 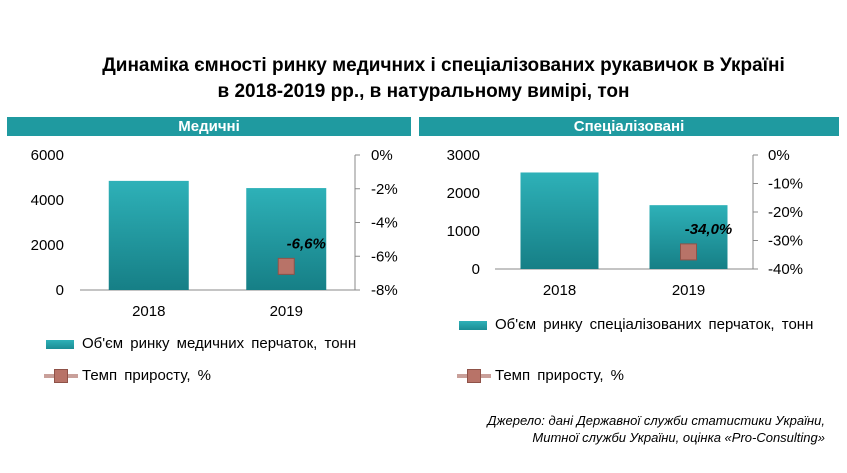 I want to click on legend-bar-swatch-specialized, so click(x=473, y=325).